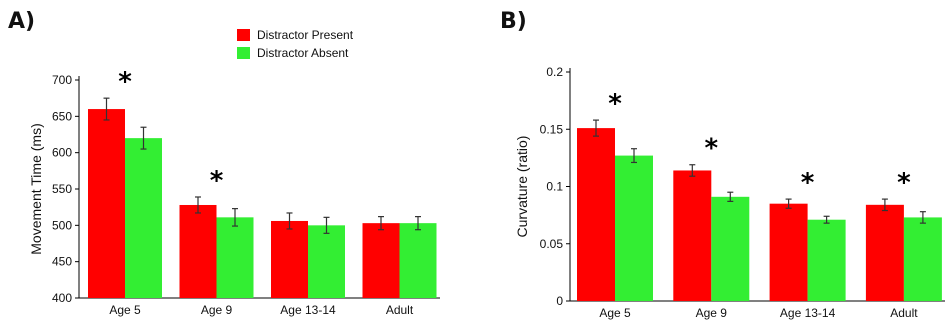 The image size is (951, 324). Describe the element at coordinates (305, 35) in the screenshot. I see `legend-label: Distractor Present` at that location.